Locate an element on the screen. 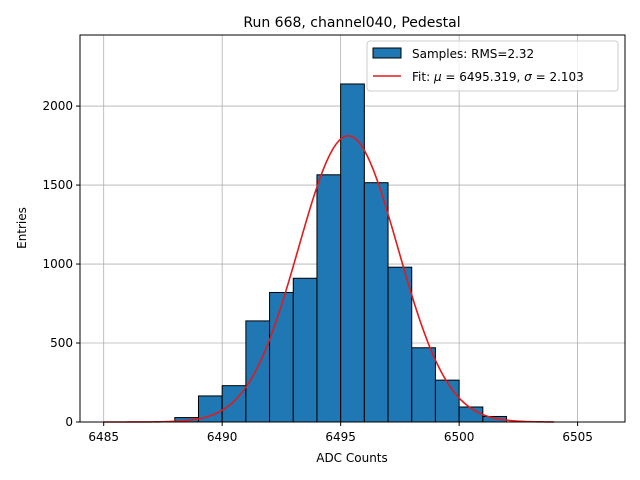 The image size is (640, 480). x-axis-label: ADC Counts is located at coordinates (352, 458).